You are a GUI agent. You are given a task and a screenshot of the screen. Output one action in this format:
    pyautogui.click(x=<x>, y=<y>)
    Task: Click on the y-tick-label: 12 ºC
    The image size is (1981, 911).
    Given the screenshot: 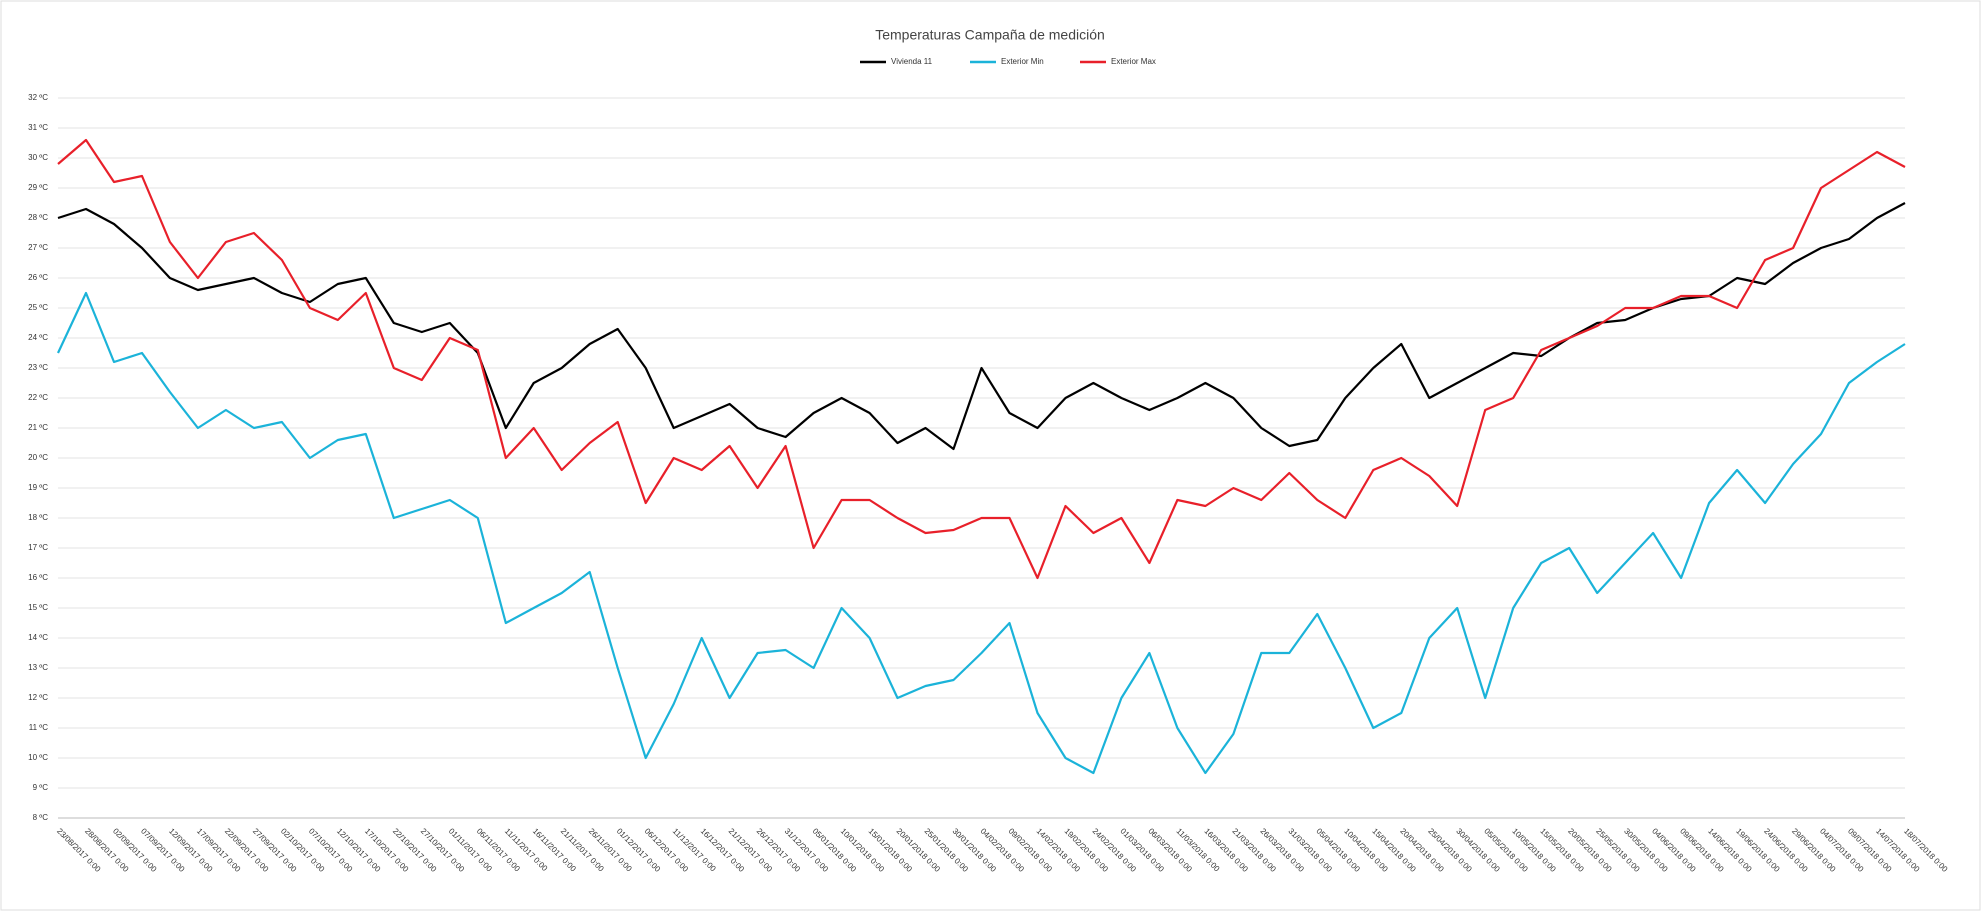 What is the action you would take?
    pyautogui.click(x=38, y=697)
    